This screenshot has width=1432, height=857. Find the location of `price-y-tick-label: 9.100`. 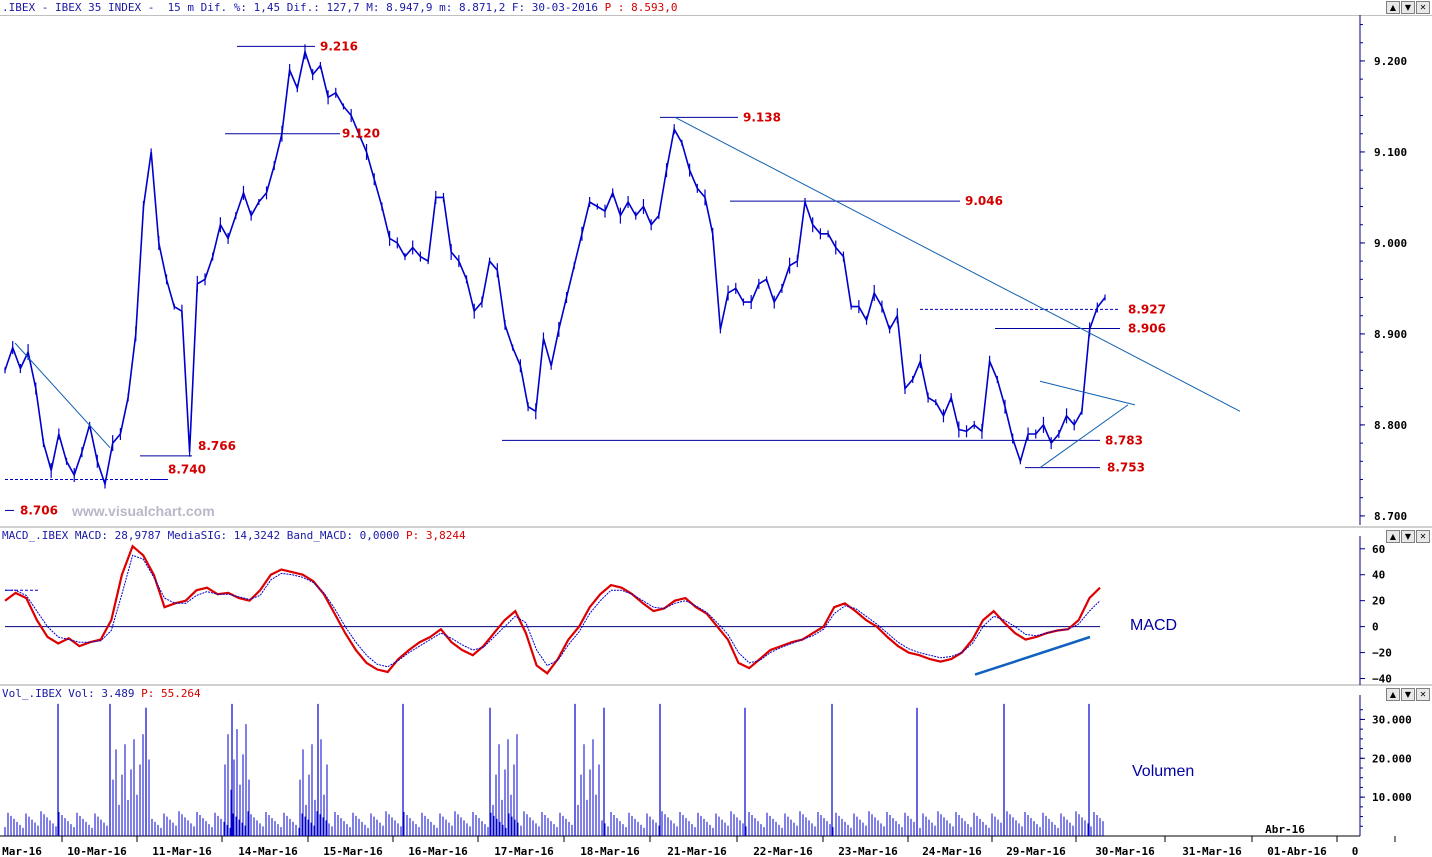

price-y-tick-label: 9.100 is located at coordinates (1390, 152).